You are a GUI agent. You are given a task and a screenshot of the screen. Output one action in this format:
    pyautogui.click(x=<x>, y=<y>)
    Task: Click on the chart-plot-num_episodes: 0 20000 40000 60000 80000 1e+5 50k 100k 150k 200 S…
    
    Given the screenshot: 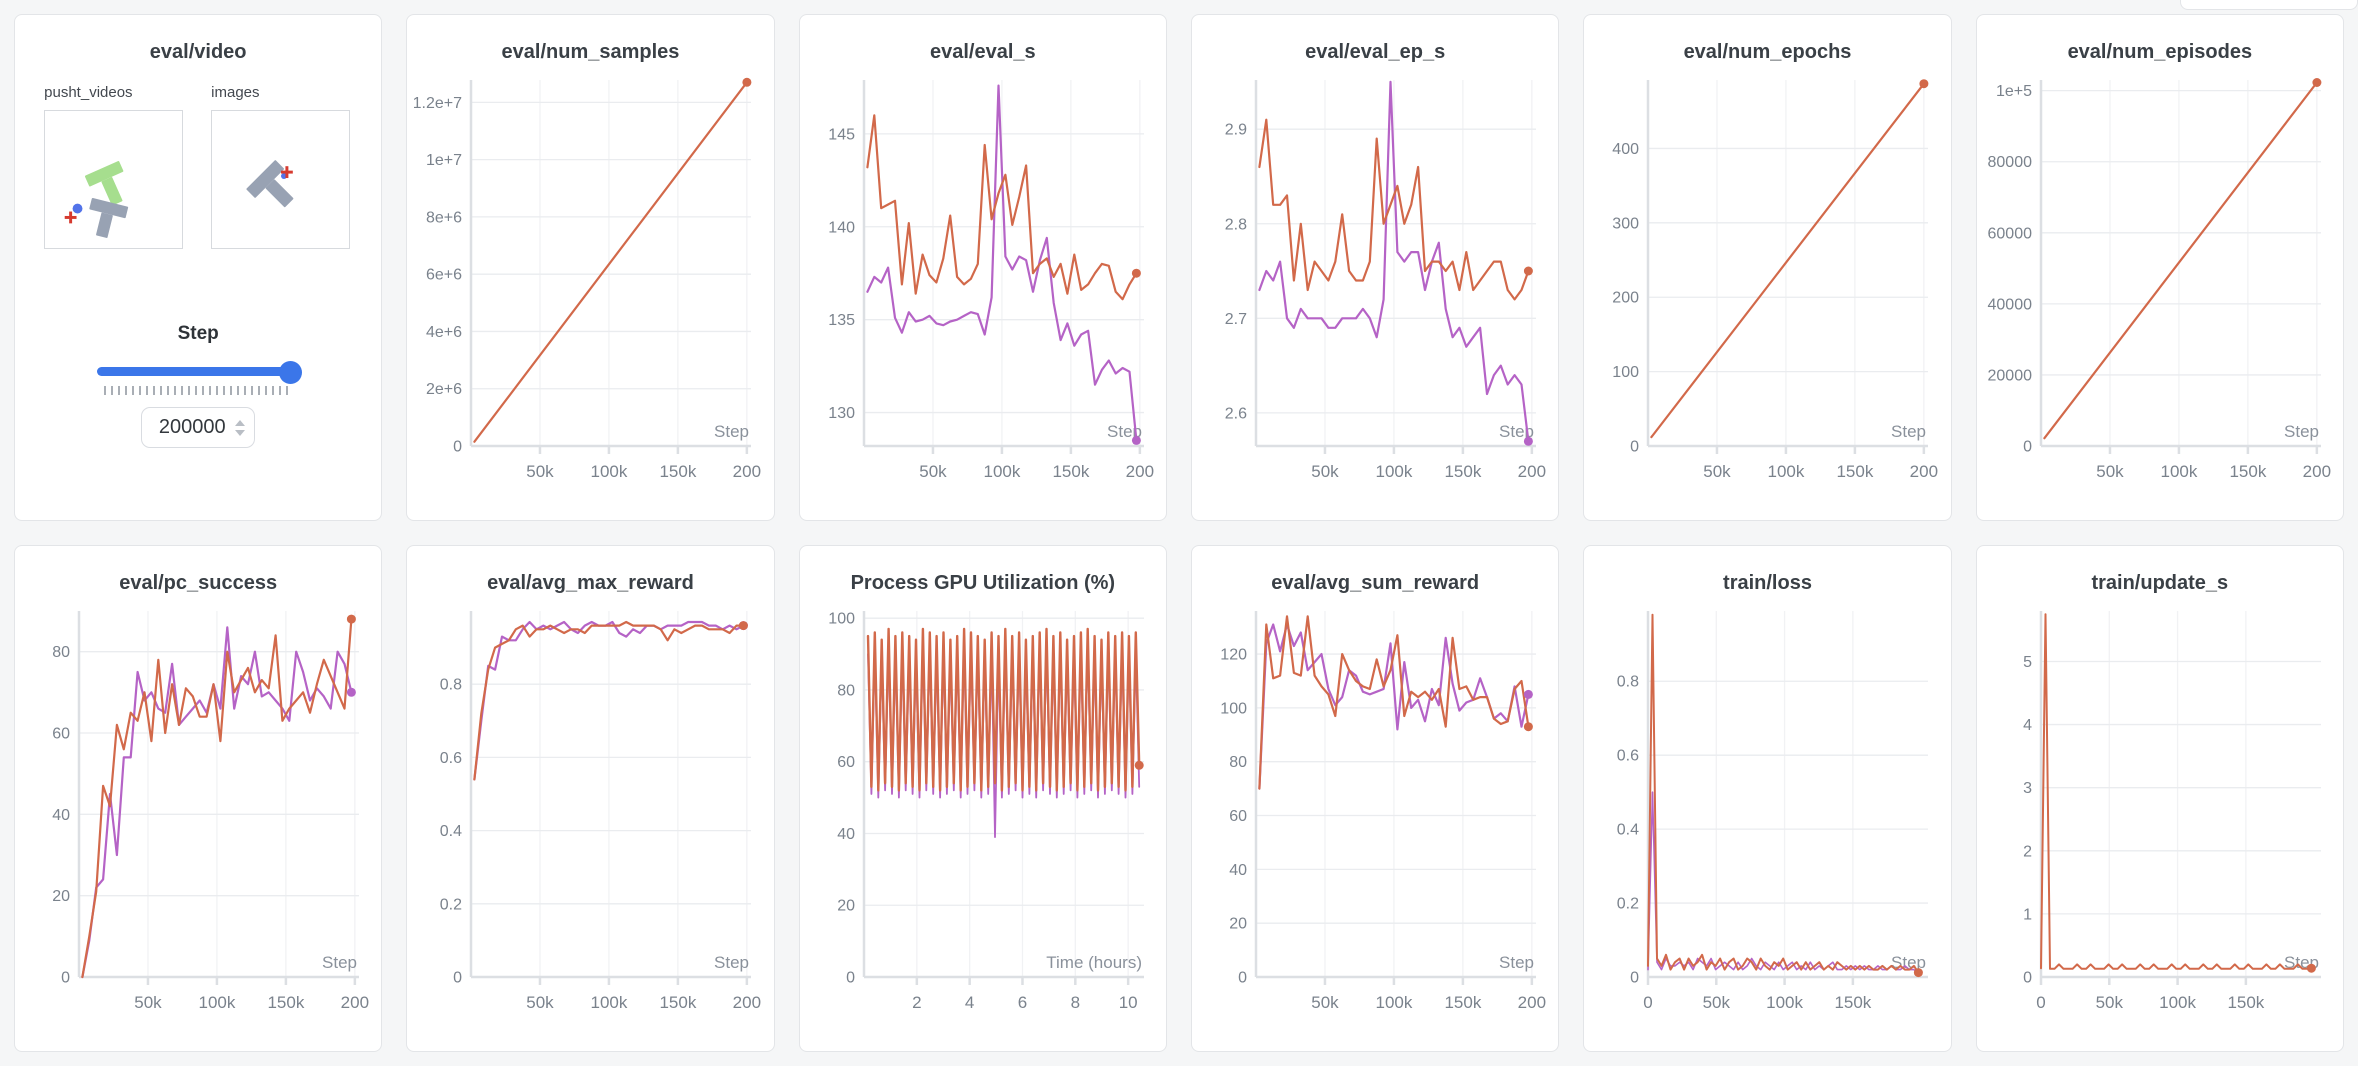 What is the action you would take?
    pyautogui.click(x=2160, y=282)
    